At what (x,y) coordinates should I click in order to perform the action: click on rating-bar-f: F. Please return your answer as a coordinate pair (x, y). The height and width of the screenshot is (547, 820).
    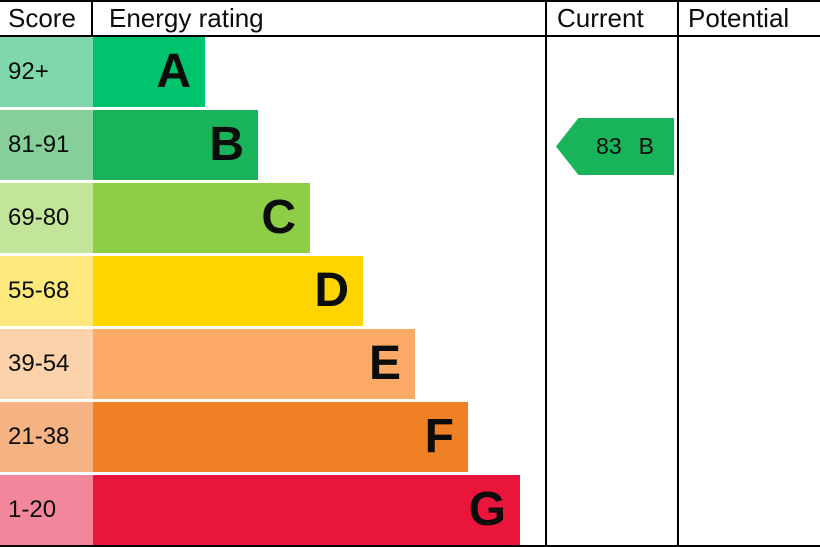
    Looking at the image, I should click on (280, 437).